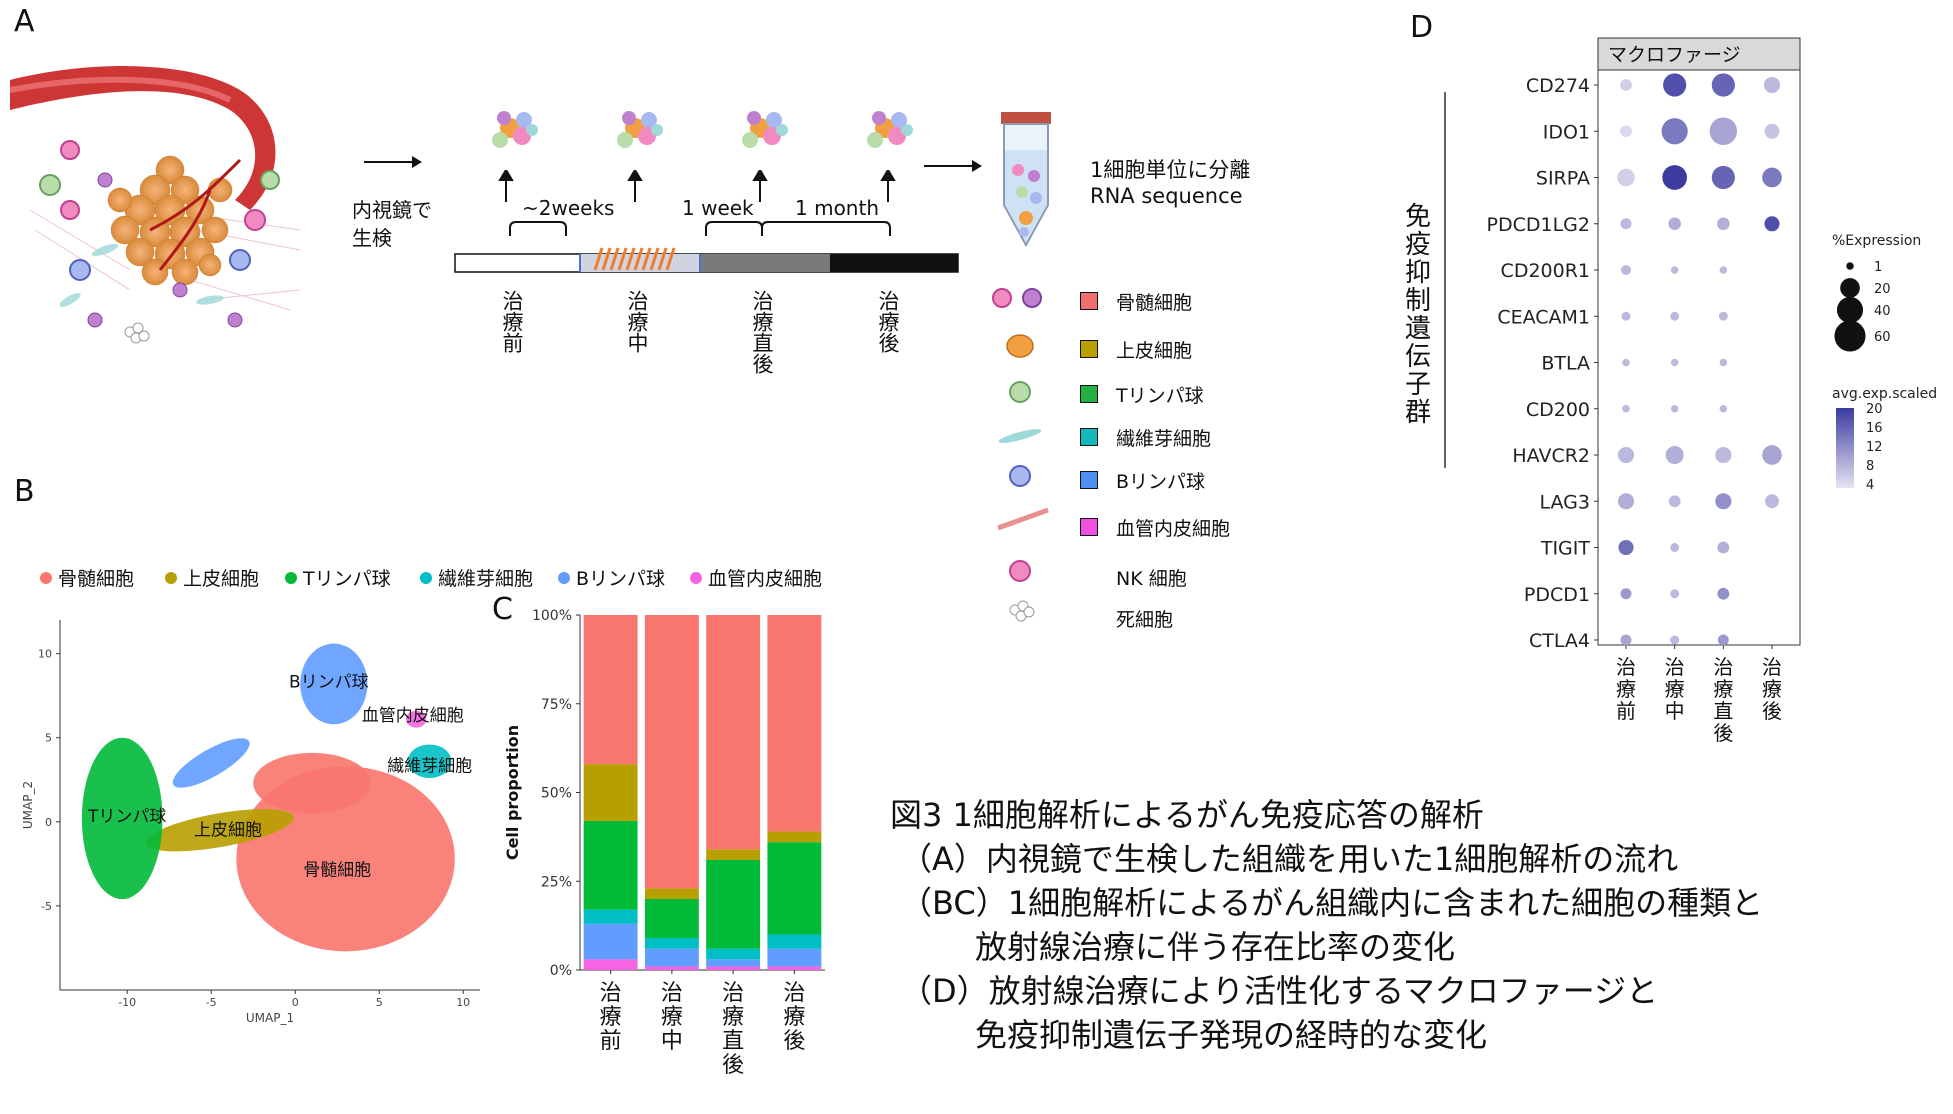 The width and height of the screenshot is (1953, 1114). Describe the element at coordinates (837, 208) in the screenshot. I see `interval-label-3: 1 month` at that location.